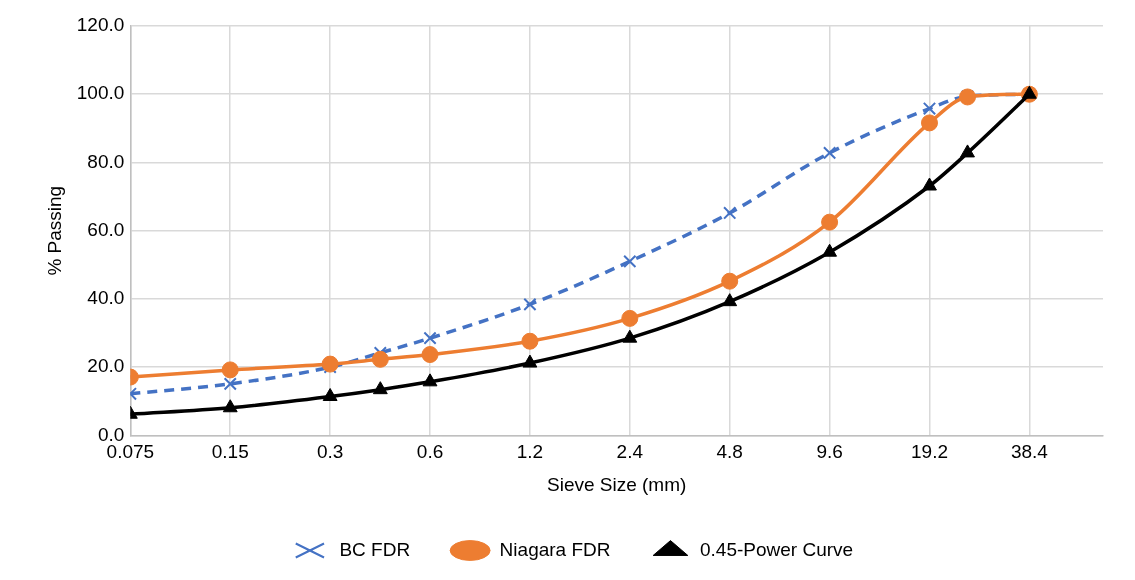 This screenshot has height=580, width=1135. I want to click on x-tick-label: 2.4, so click(630, 452).